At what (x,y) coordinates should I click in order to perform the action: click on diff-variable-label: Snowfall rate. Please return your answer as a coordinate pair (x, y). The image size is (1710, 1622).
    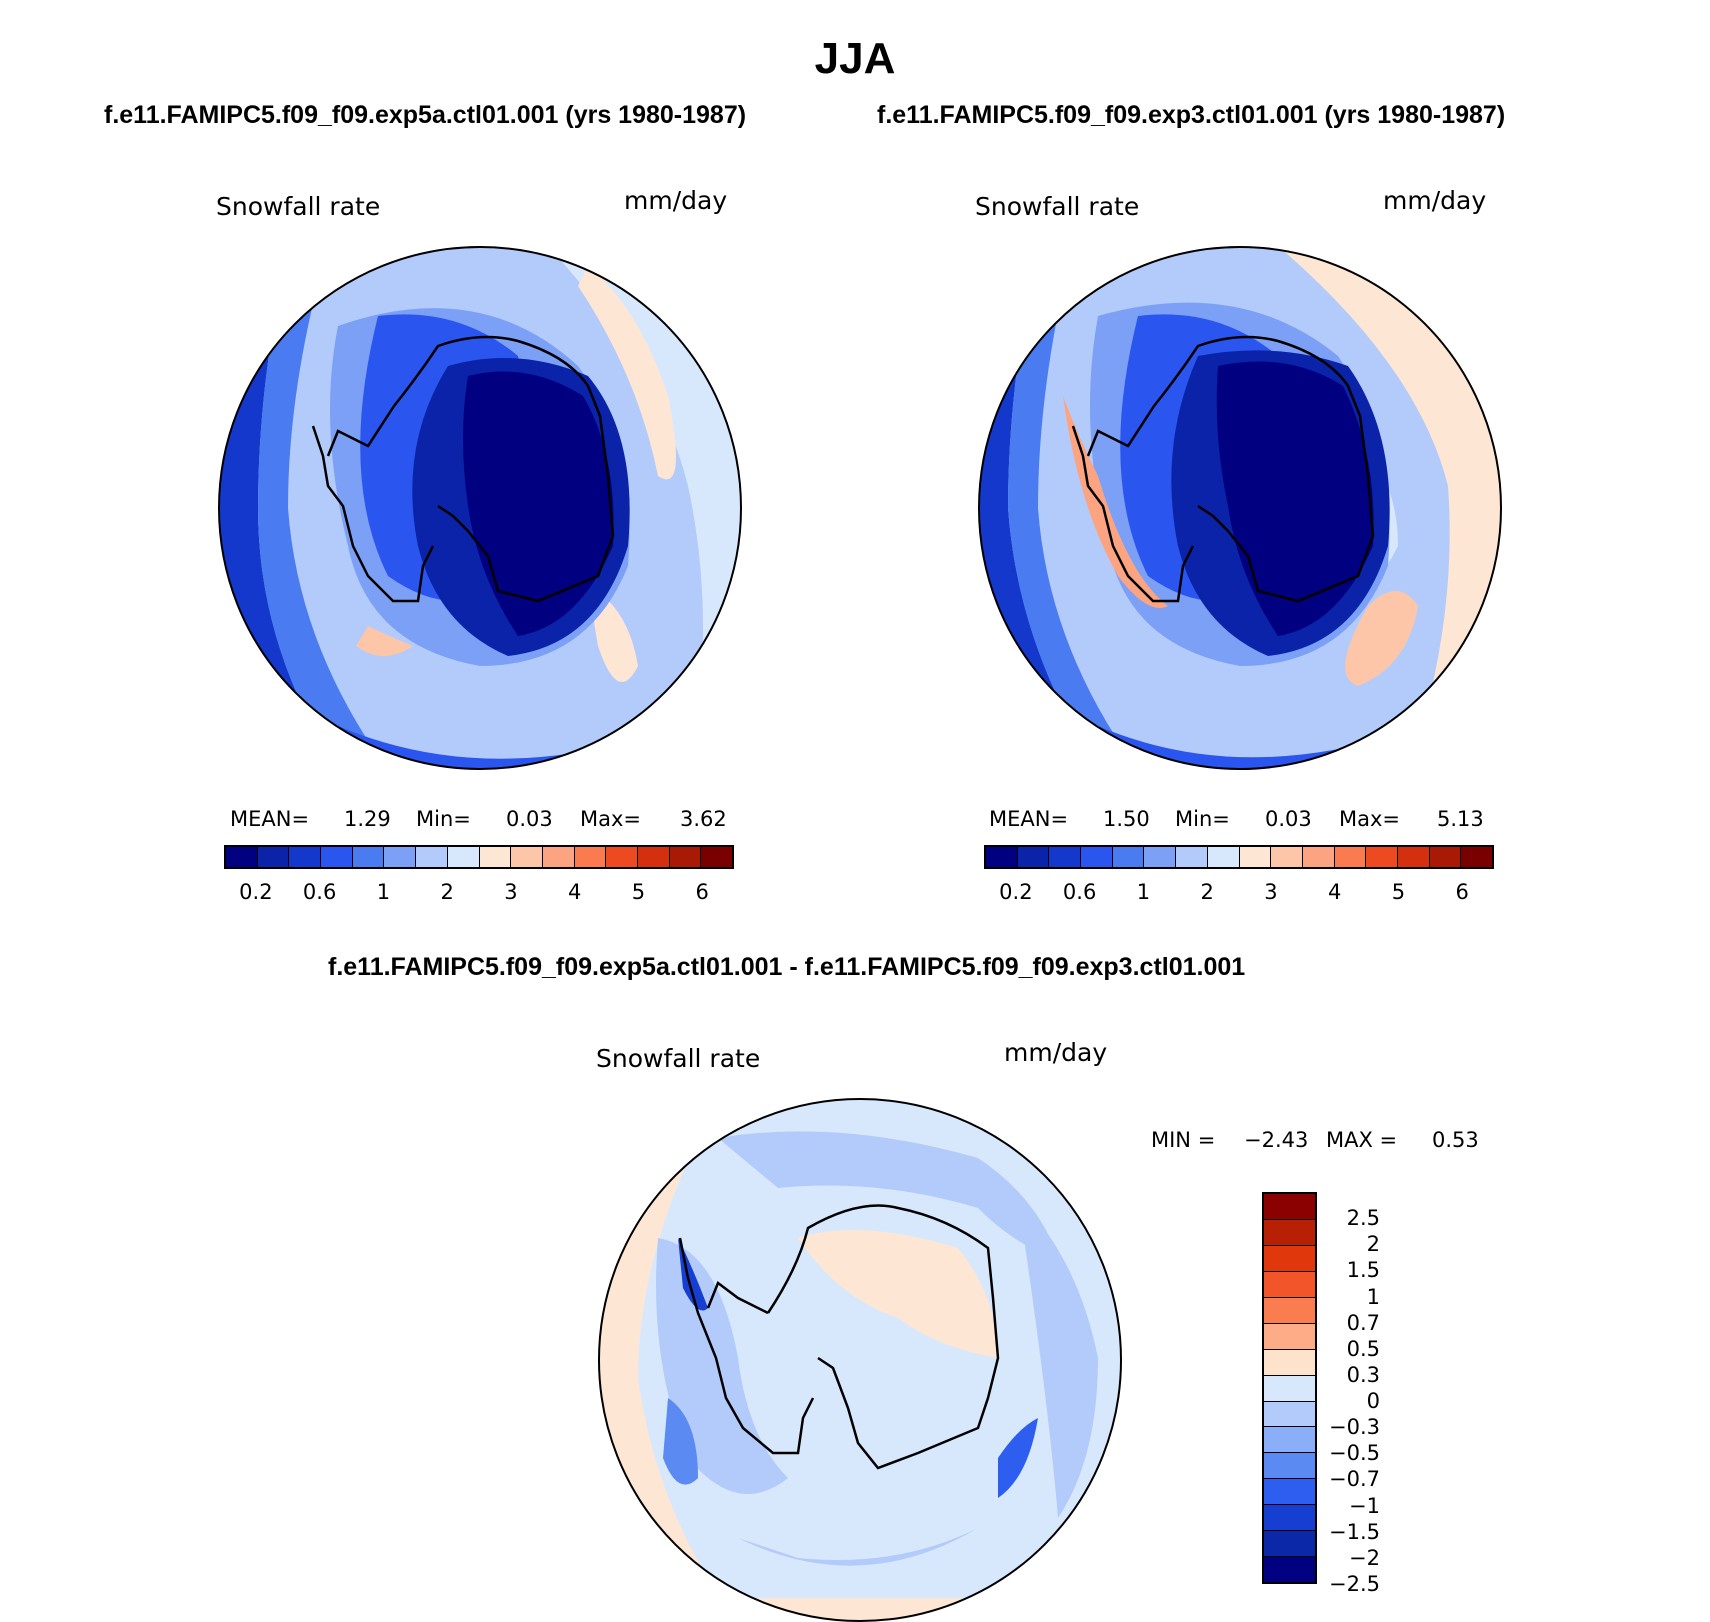
    Looking at the image, I should click on (678, 1058).